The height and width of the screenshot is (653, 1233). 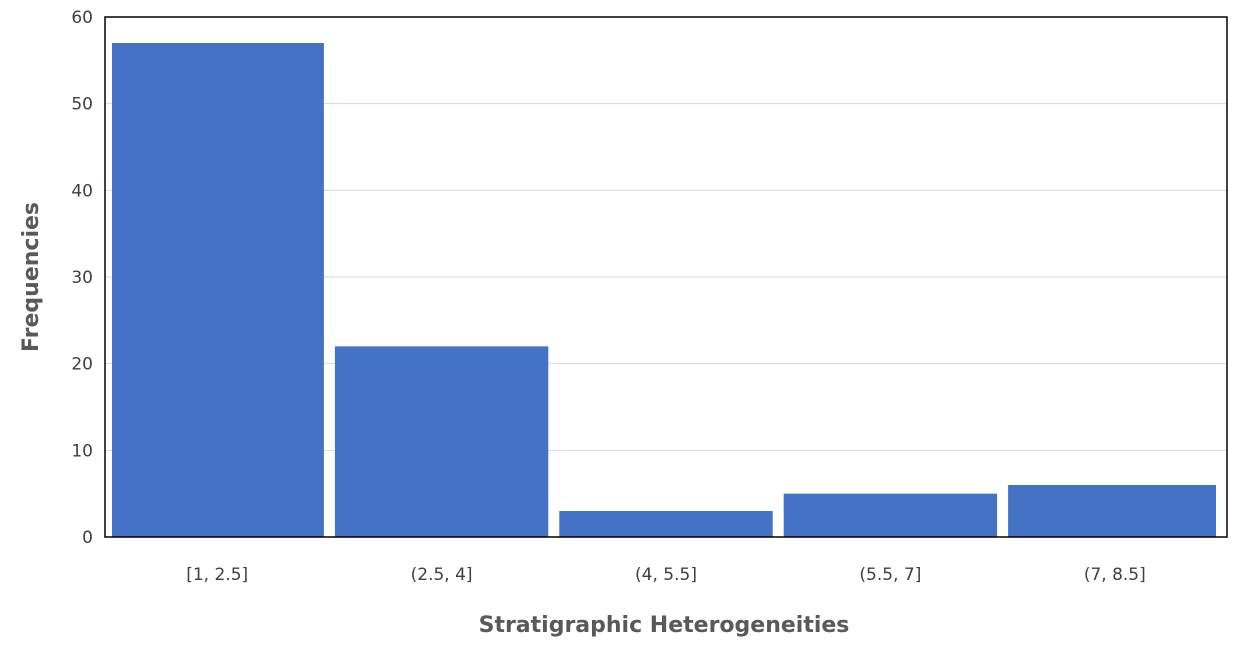 I want to click on y-axis-title: Frequencies, so click(x=31, y=277).